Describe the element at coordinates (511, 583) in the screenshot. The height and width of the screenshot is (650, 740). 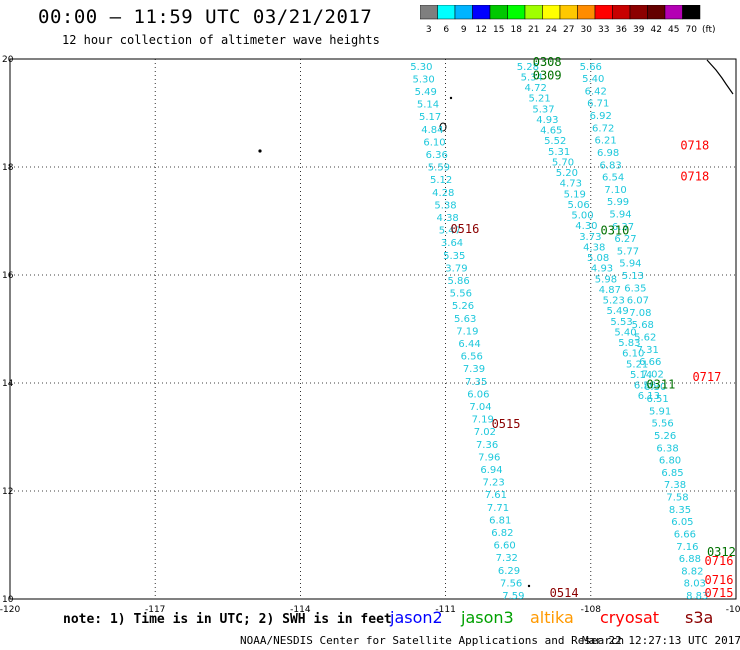
I see `swh-value: 7.56` at that location.